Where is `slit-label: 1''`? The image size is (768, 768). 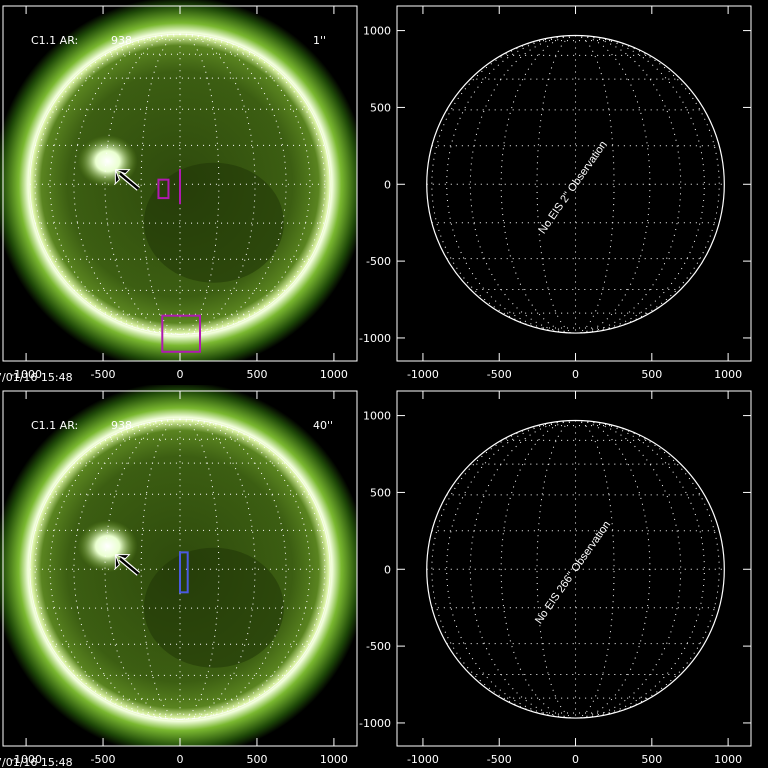 slit-label: 1'' is located at coordinates (319, 40).